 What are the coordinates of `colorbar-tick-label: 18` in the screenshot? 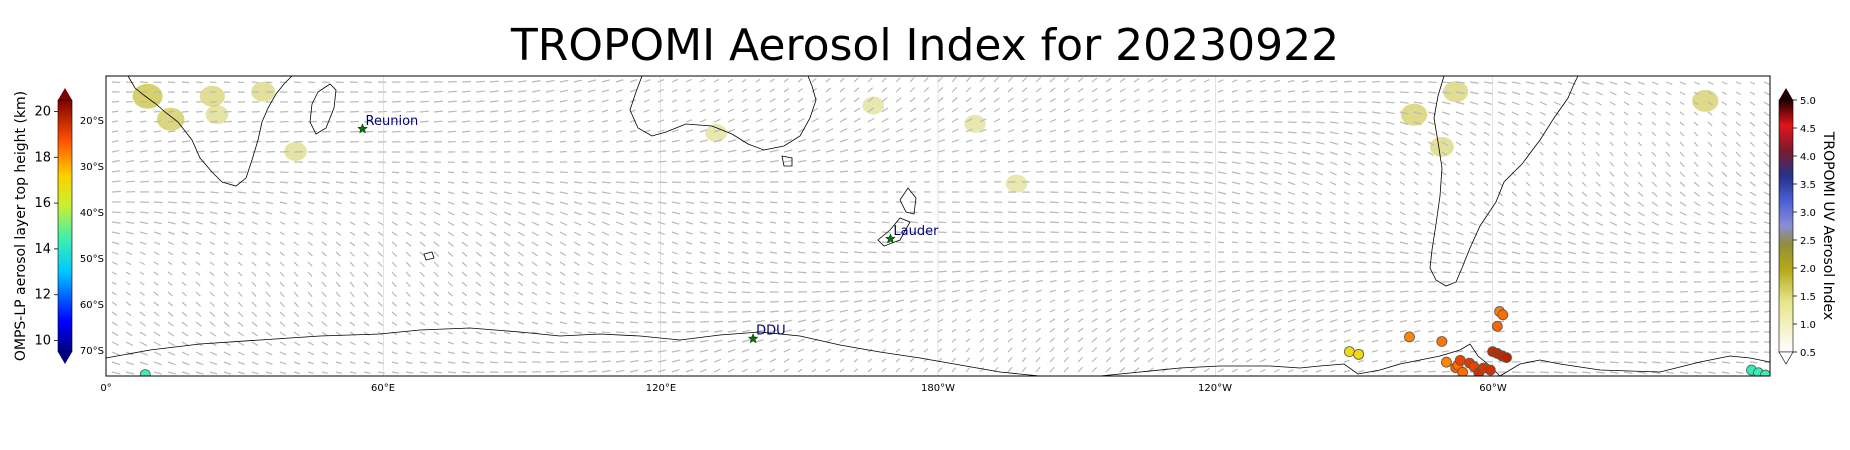 It's located at (42, 157).